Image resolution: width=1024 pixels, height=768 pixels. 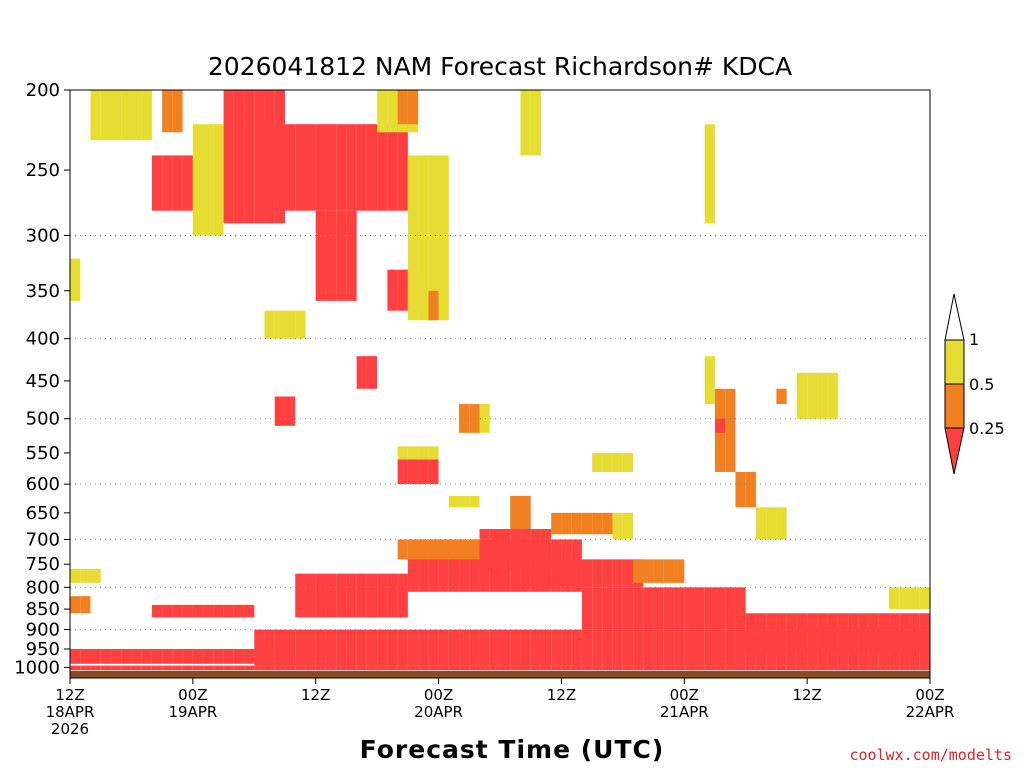 I want to click on y-tick-label: 500, so click(x=43, y=419).